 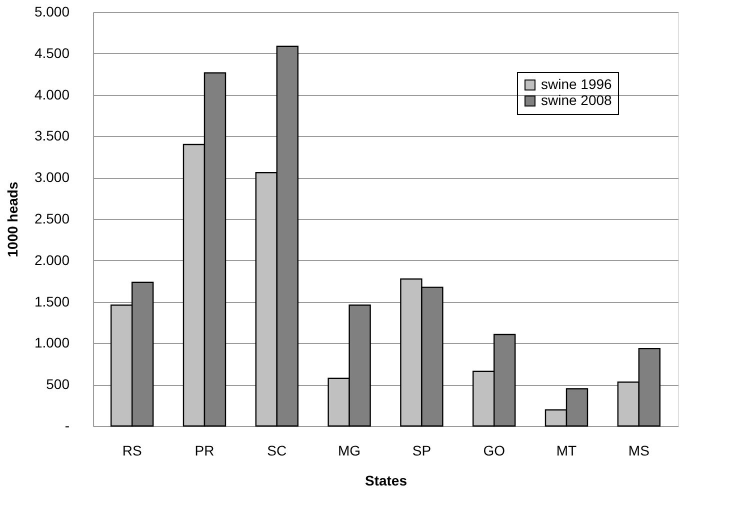 I want to click on x-axis-title: States, so click(x=386, y=480).